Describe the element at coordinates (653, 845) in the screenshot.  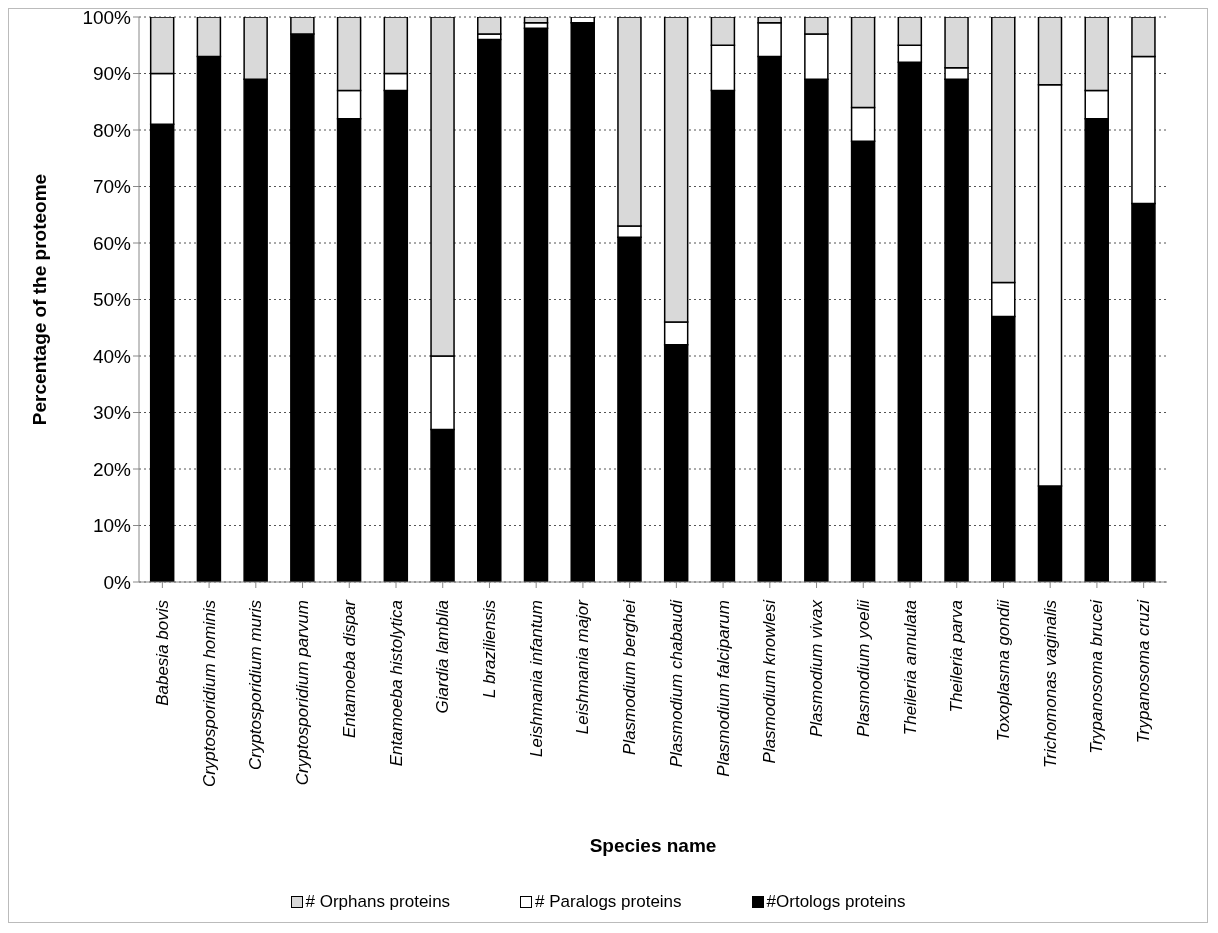
I see `x-axis-title: Species name` at that location.